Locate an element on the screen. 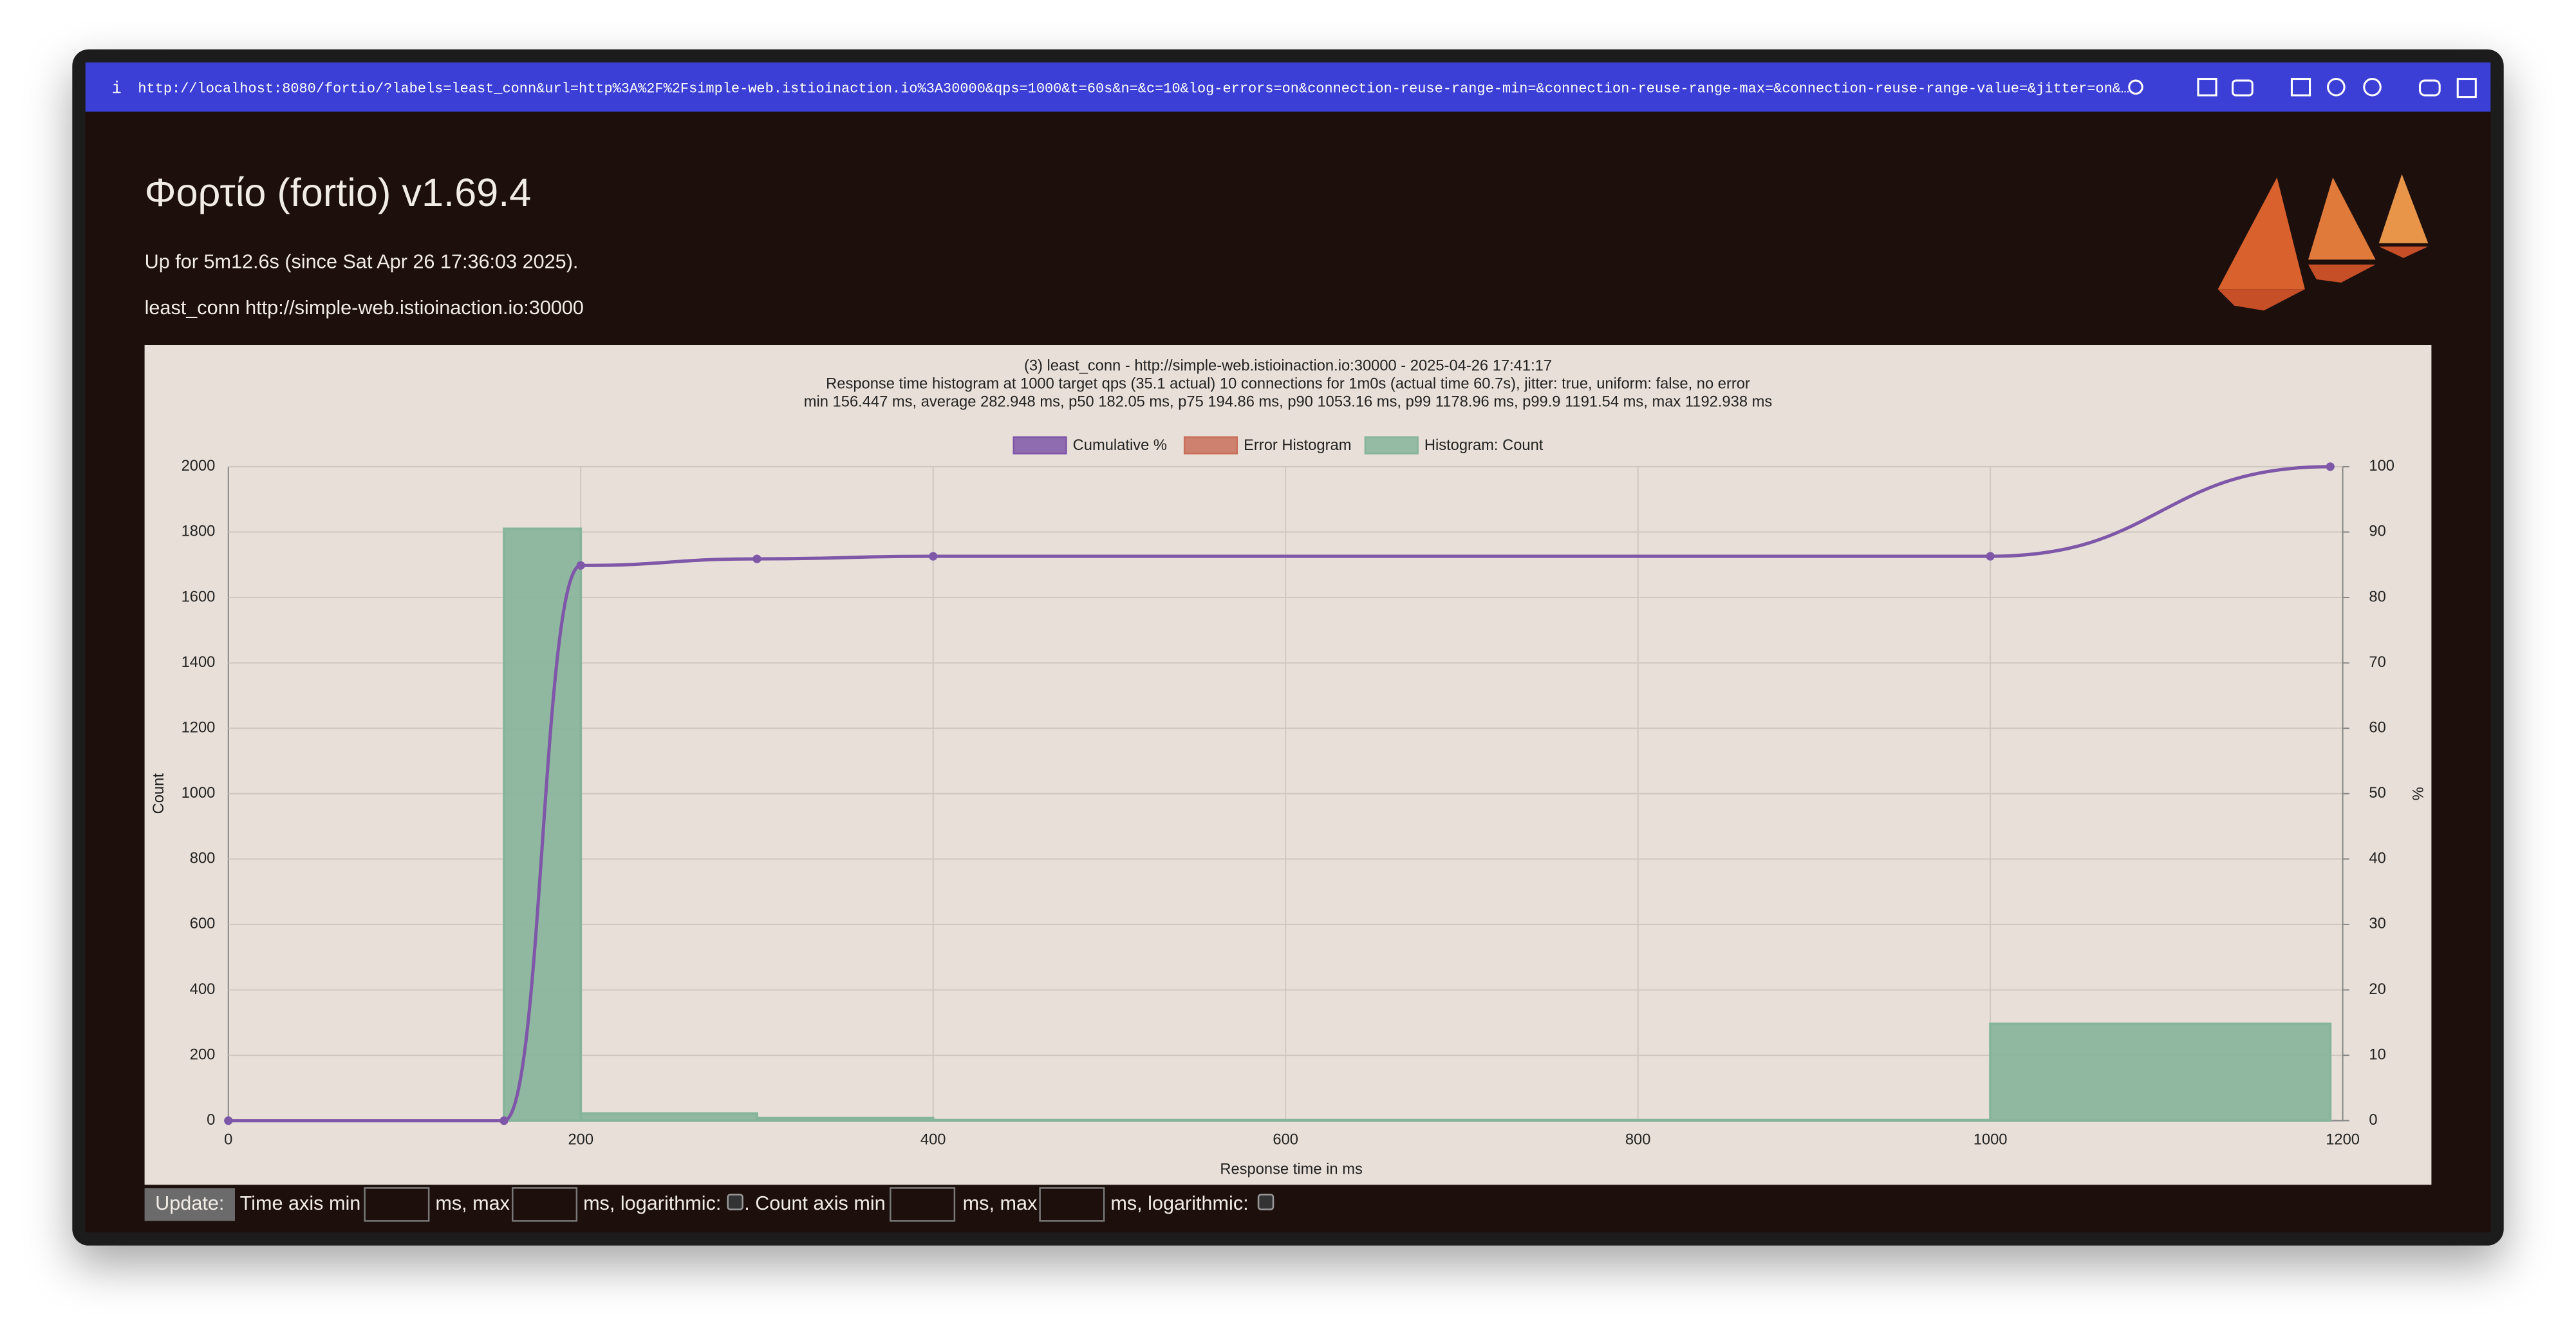 The image size is (2576, 1343). address-bar is located at coordinates (1288, 87).